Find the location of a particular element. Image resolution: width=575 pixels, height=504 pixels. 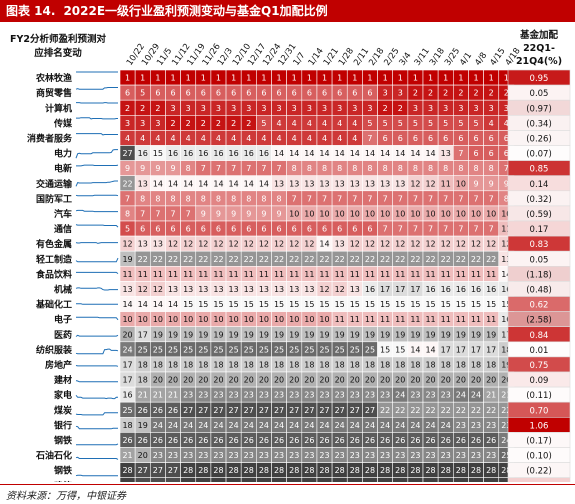

heat-cell-value: 22 is located at coordinates (234, 259).